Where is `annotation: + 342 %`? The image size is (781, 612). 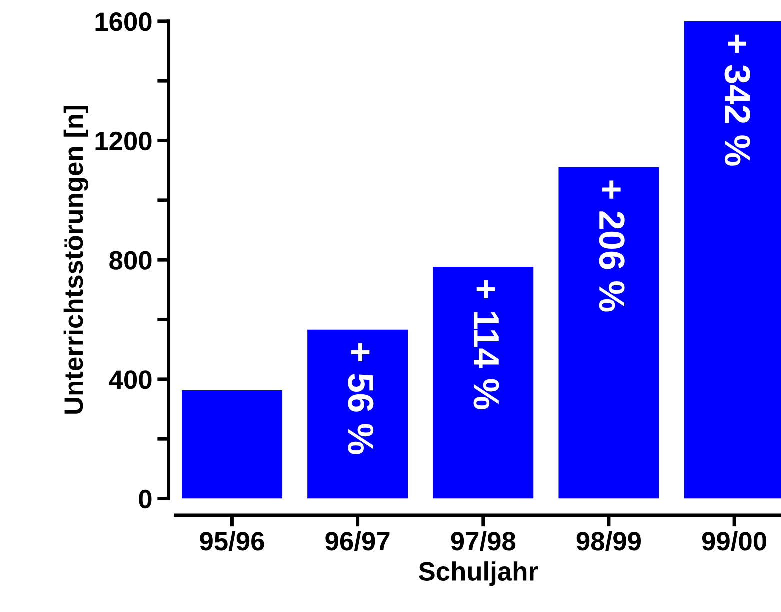
annotation: + 342 % is located at coordinates (737, 100).